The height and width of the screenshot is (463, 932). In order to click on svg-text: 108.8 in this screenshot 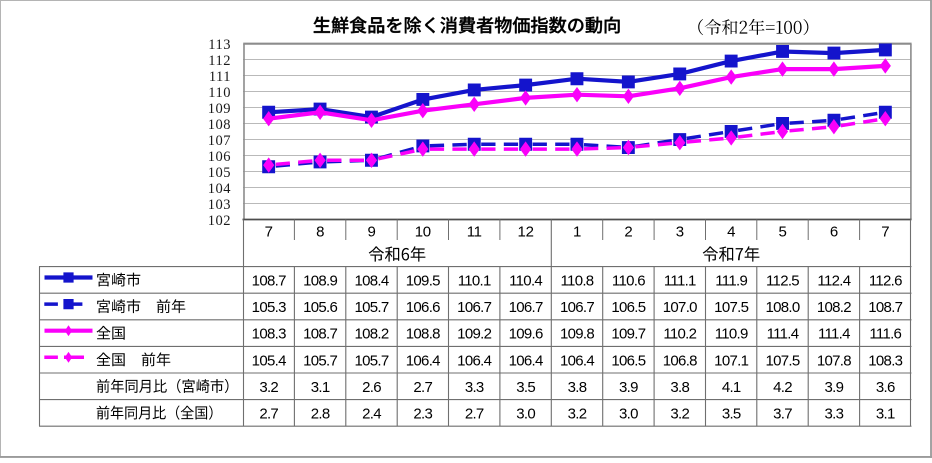, I will do `click(423, 334)`.